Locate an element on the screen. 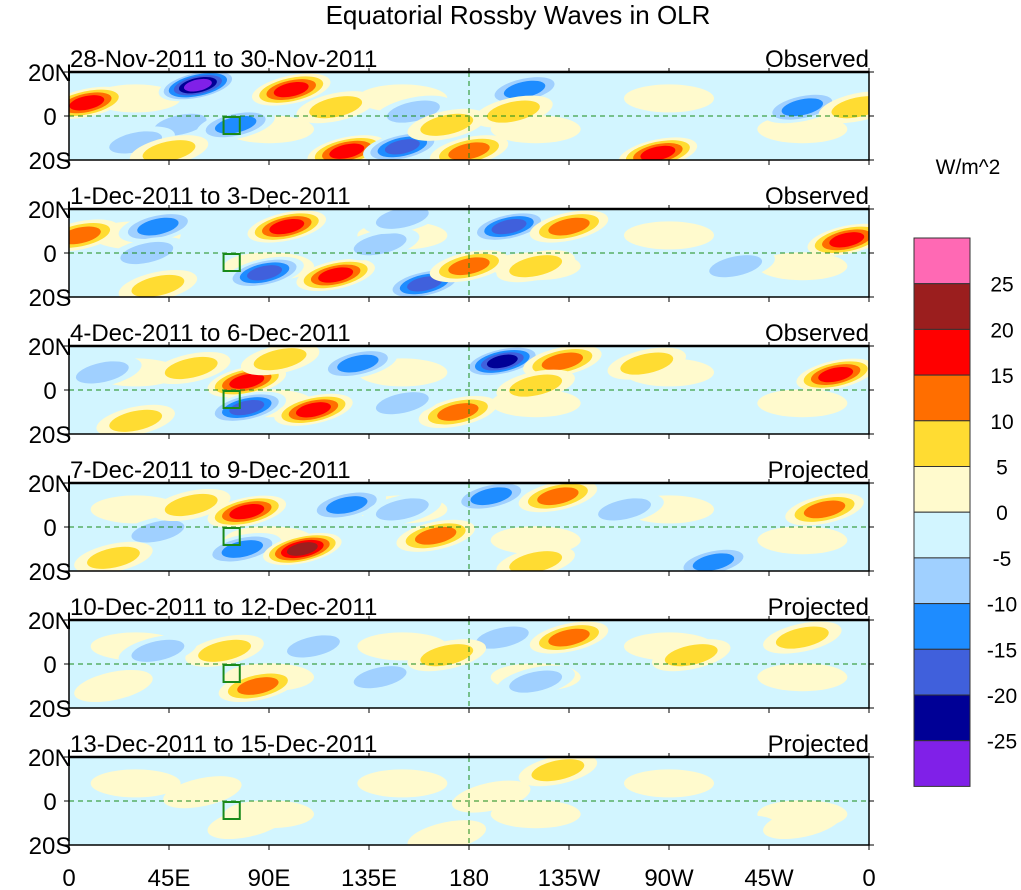 This screenshot has height=890, width=1021. colorbar-label: -25 is located at coordinates (1002, 742).